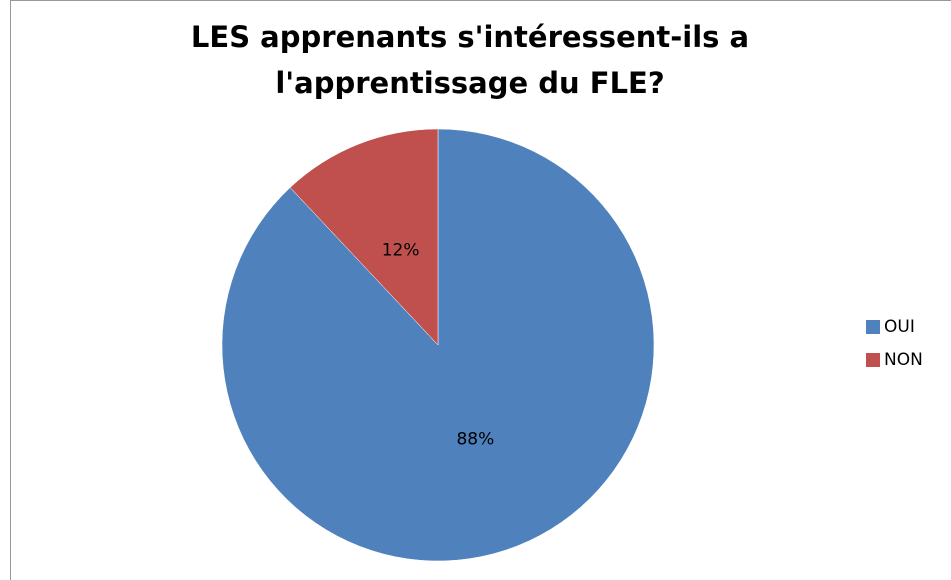  I want to click on legend-label: OUI, so click(899, 327).